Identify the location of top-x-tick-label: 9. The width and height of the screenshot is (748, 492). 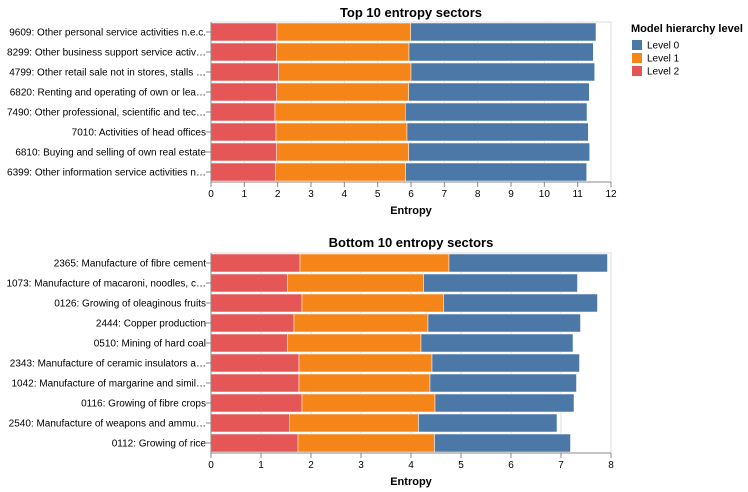
(511, 194).